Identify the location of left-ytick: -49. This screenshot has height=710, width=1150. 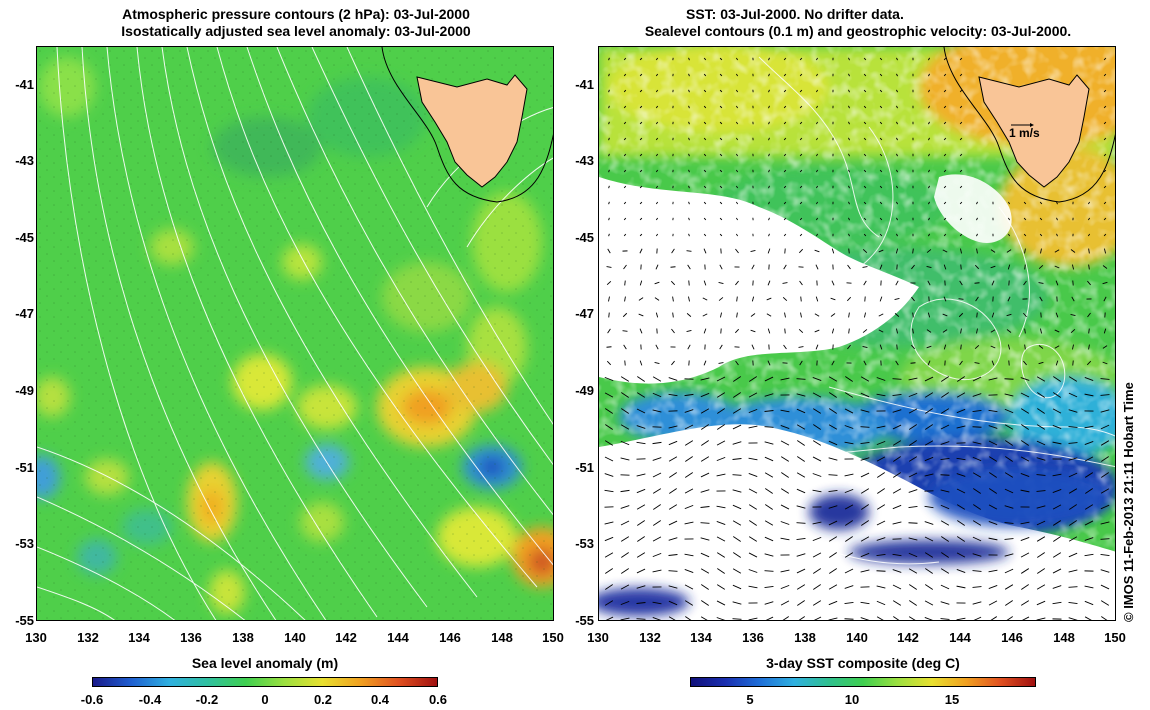
(24, 390).